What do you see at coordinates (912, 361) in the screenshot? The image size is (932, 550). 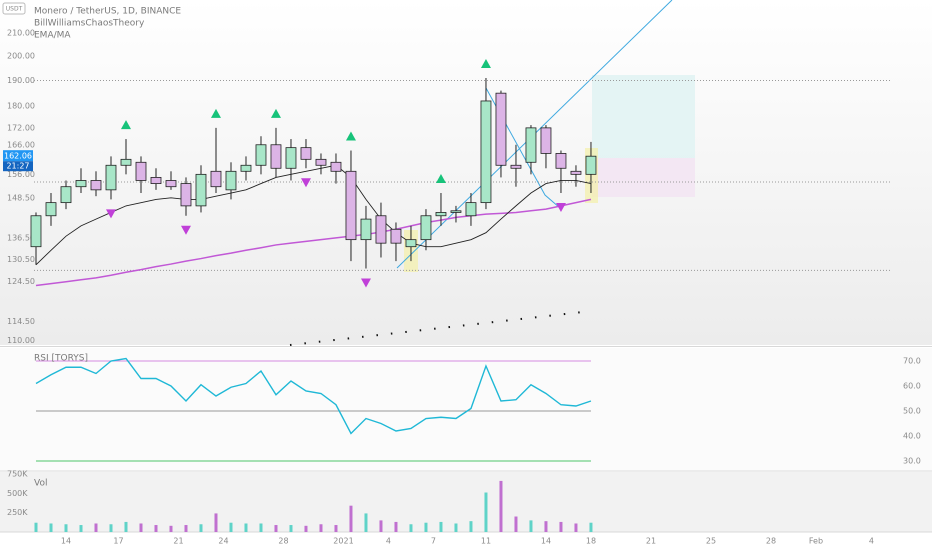 I see `y-tick-label: 70.0` at bounding box center [912, 361].